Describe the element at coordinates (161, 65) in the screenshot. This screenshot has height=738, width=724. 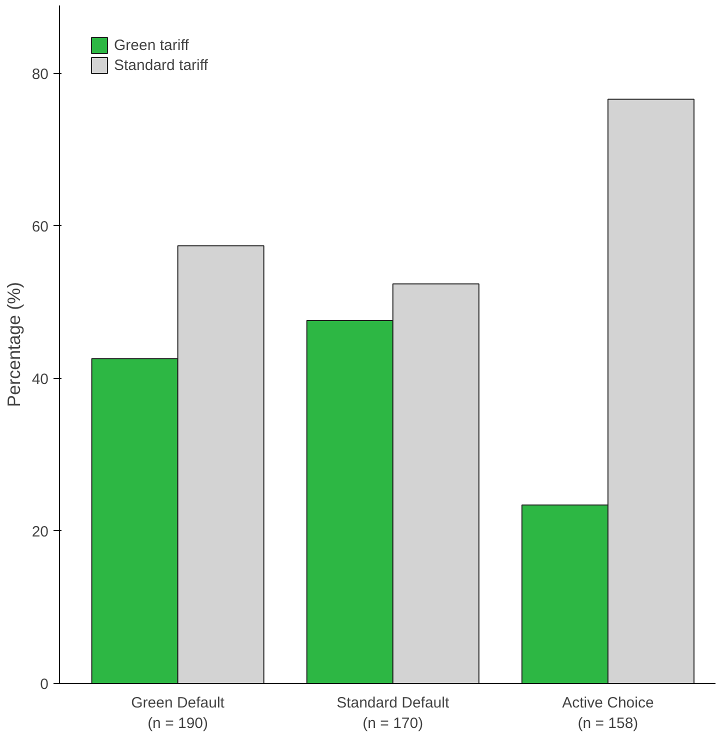
I see `legend-label: Standard tariff` at that location.